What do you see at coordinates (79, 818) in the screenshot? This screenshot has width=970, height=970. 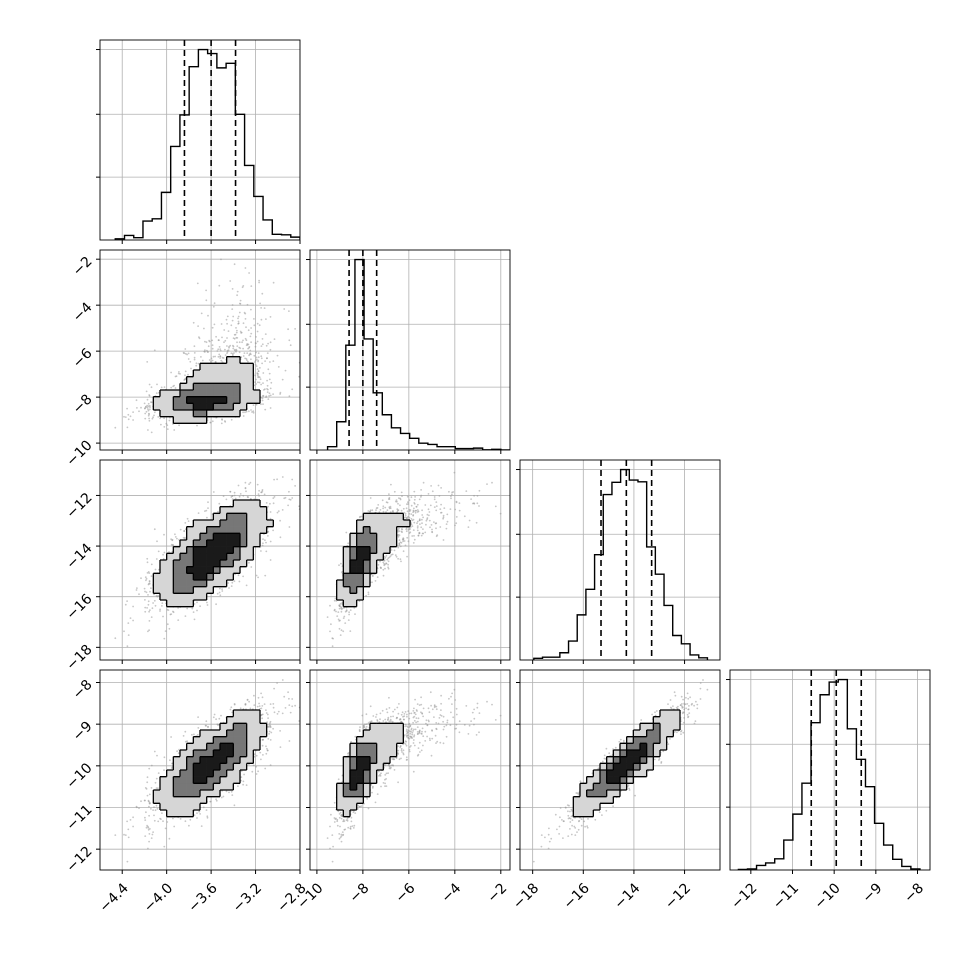 I see `ytick-label-3-1: −11` at bounding box center [79, 818].